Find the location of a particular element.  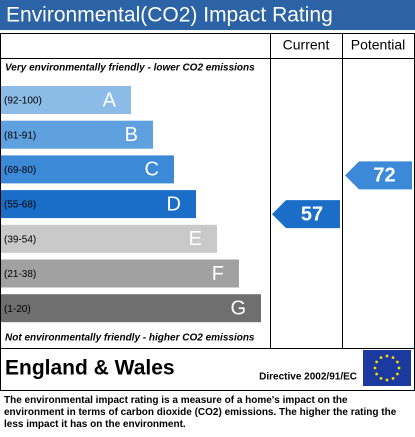

band-letter: A is located at coordinates (110, 100).